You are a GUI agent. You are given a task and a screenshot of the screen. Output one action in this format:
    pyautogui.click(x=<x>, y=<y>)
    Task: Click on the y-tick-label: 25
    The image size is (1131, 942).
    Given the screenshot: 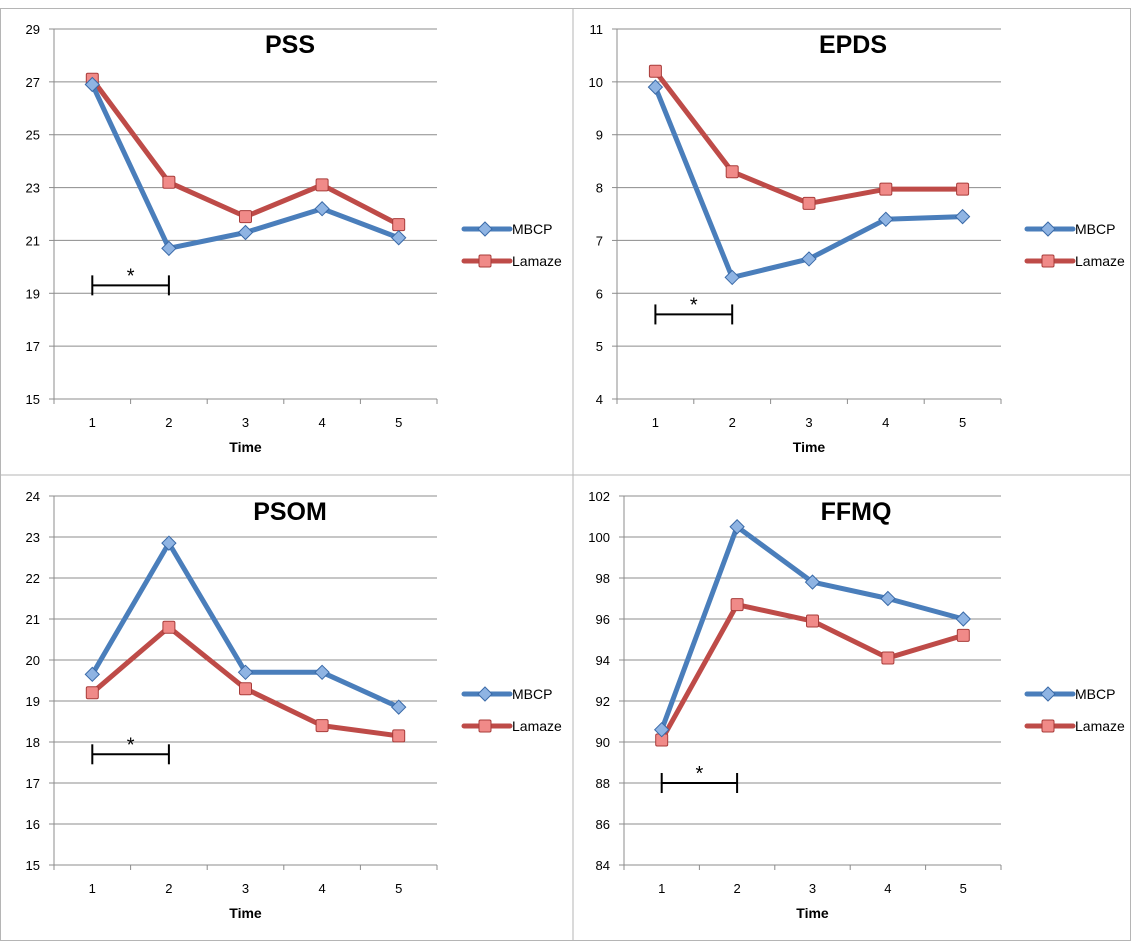 What is the action you would take?
    pyautogui.click(x=33, y=135)
    